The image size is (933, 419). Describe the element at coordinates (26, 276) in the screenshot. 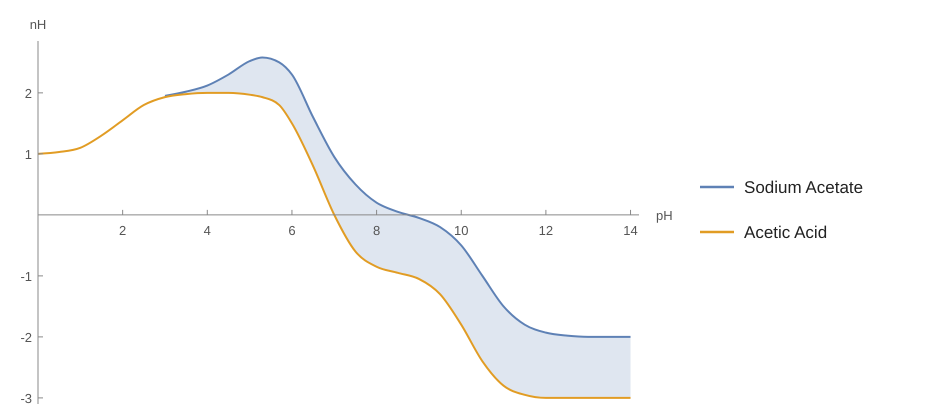

I see `y-tick-label: -1` at that location.